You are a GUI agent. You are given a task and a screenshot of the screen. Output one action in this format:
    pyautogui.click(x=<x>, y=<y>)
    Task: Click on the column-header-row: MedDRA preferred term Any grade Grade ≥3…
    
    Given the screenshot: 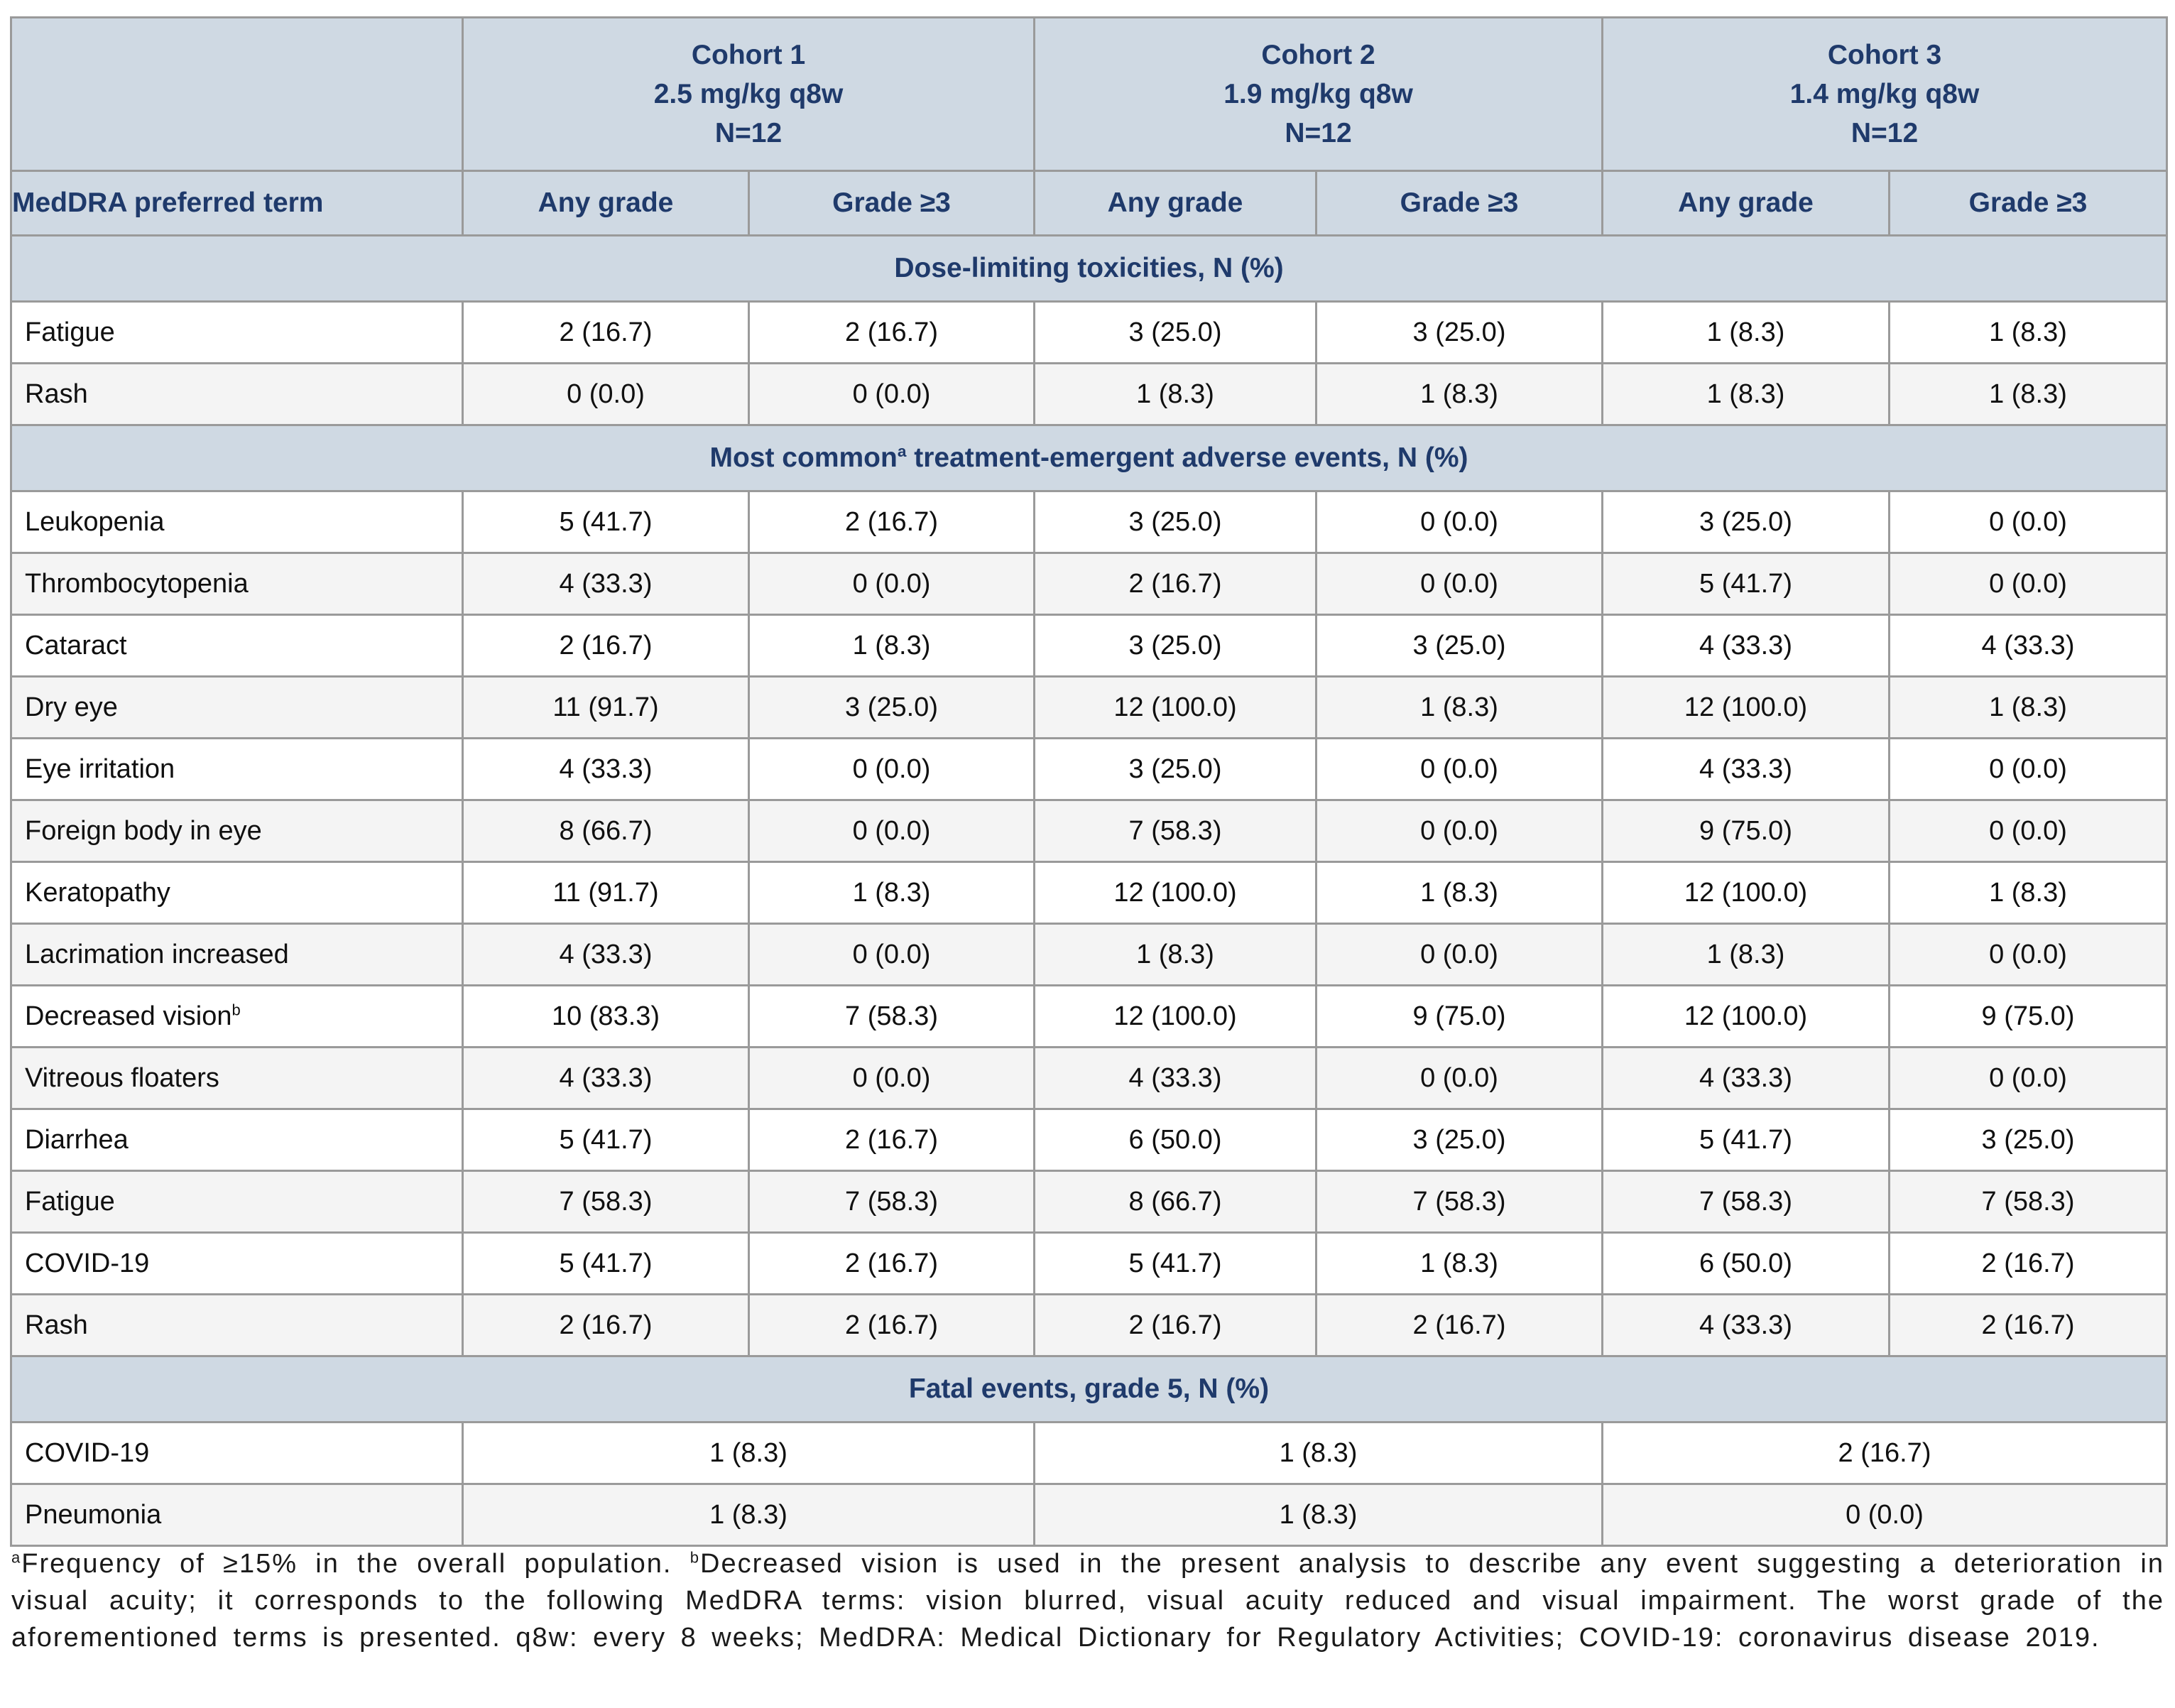 What is the action you would take?
    pyautogui.click(x=1089, y=203)
    